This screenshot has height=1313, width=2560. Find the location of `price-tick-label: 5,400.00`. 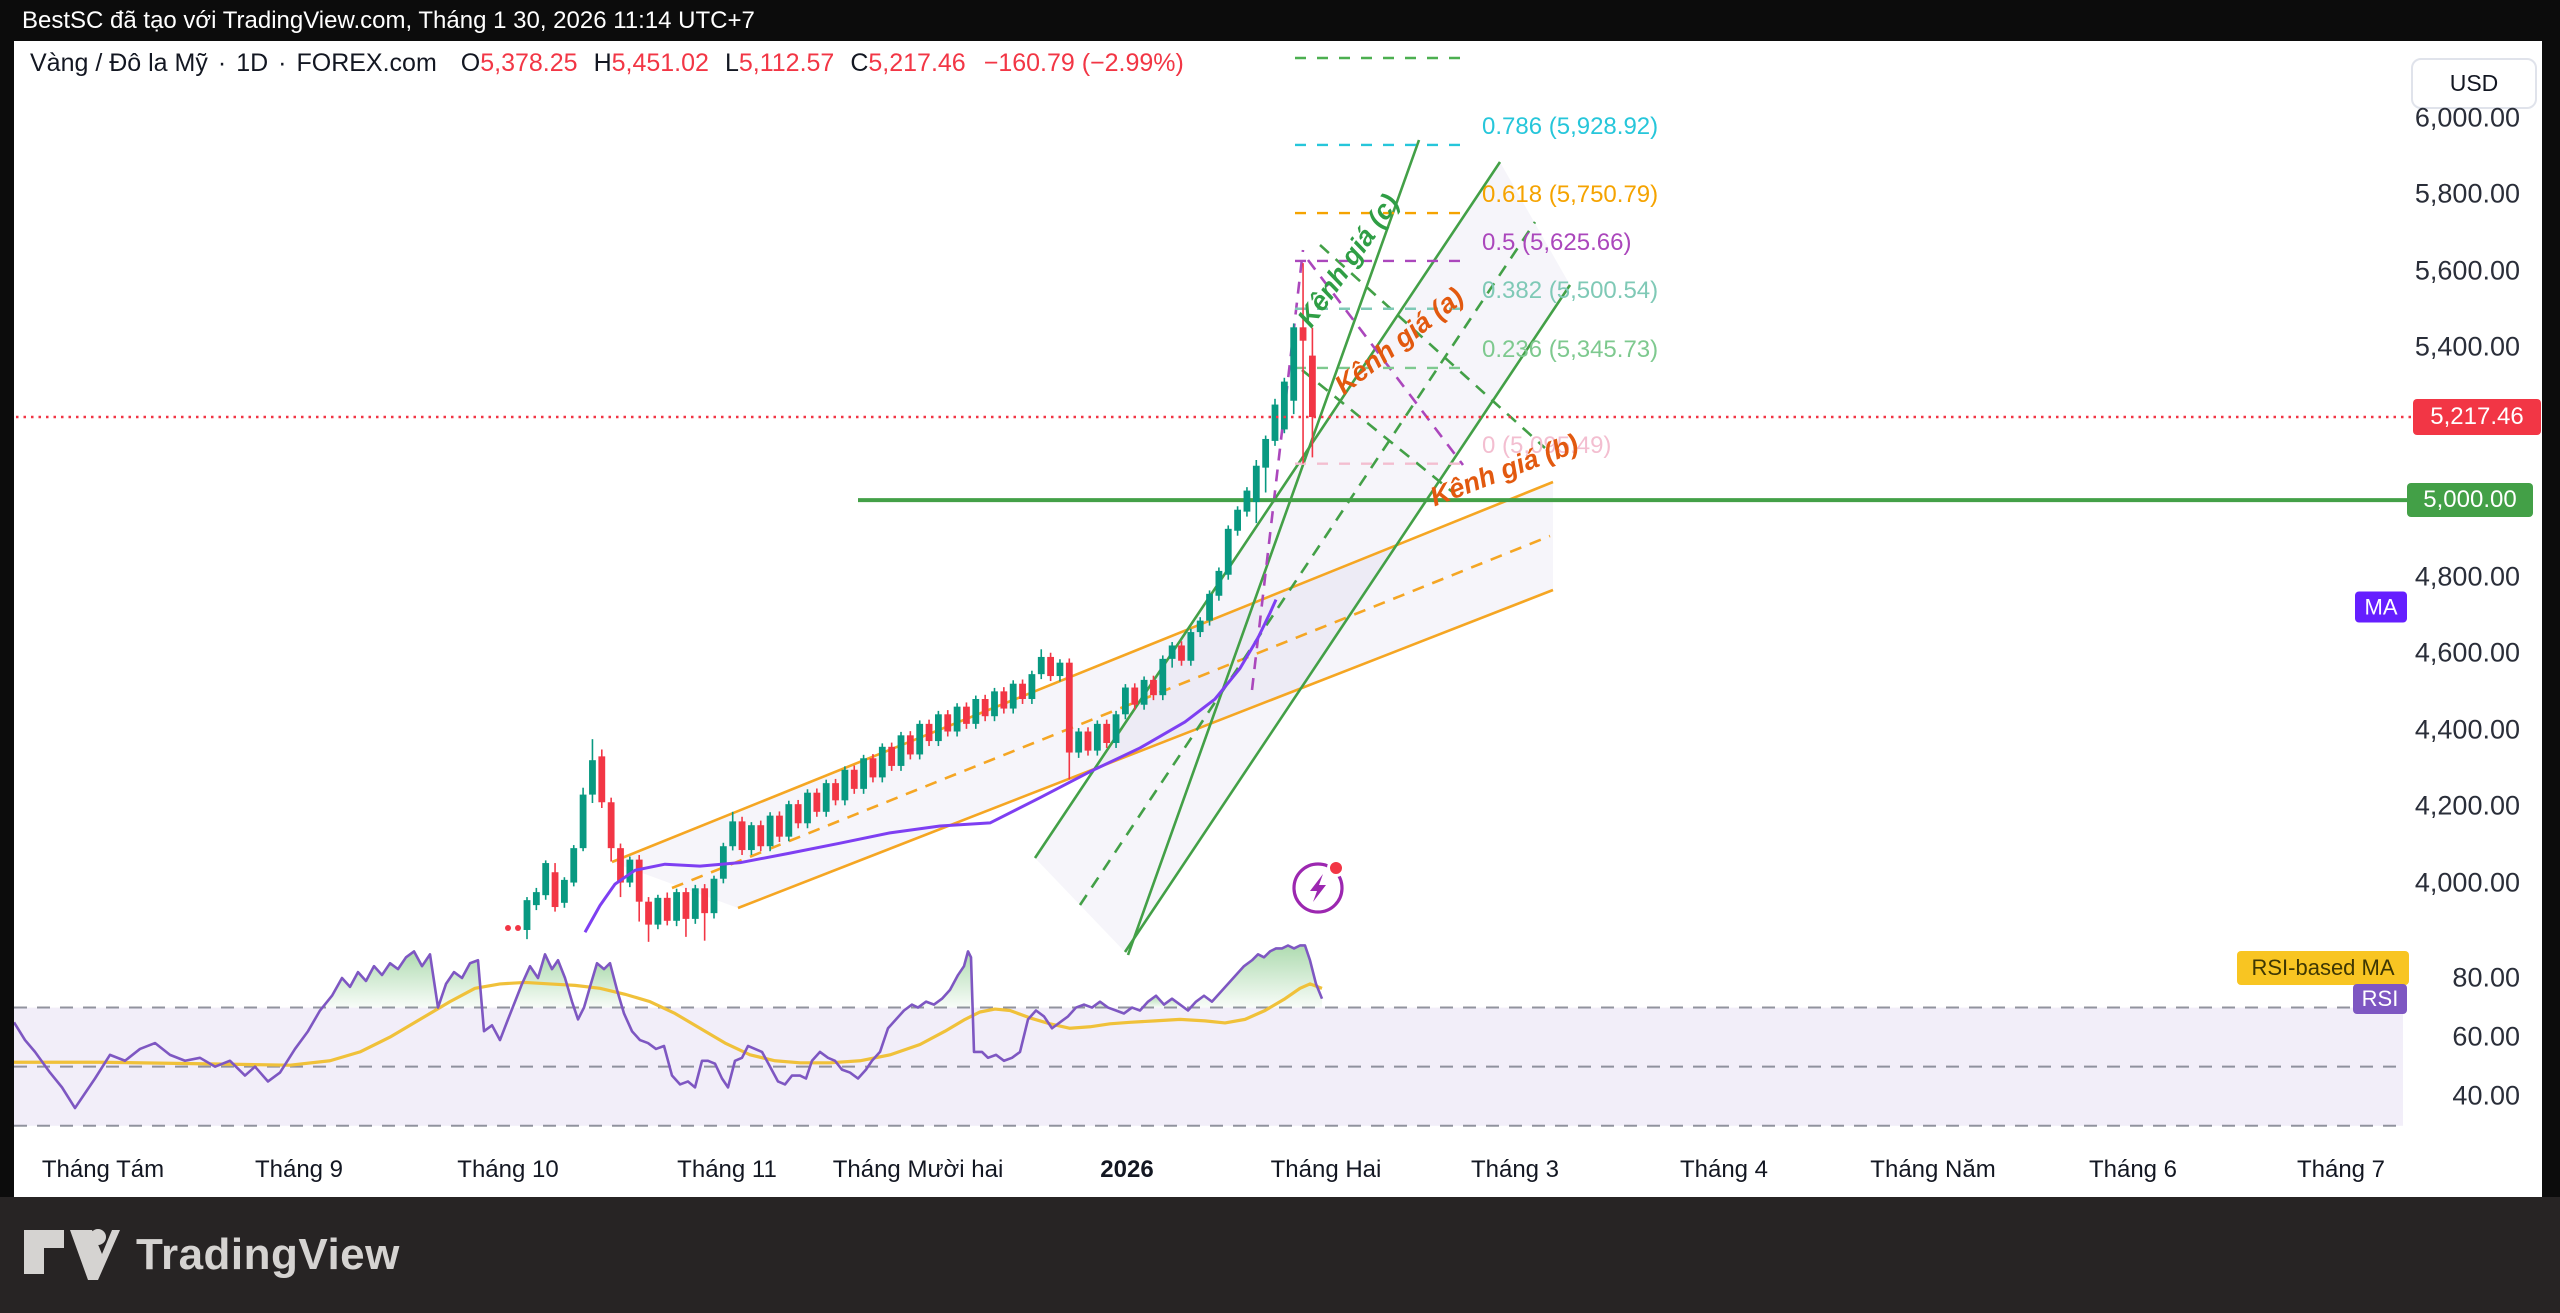

price-tick-label: 5,400.00 is located at coordinates (2467, 346).